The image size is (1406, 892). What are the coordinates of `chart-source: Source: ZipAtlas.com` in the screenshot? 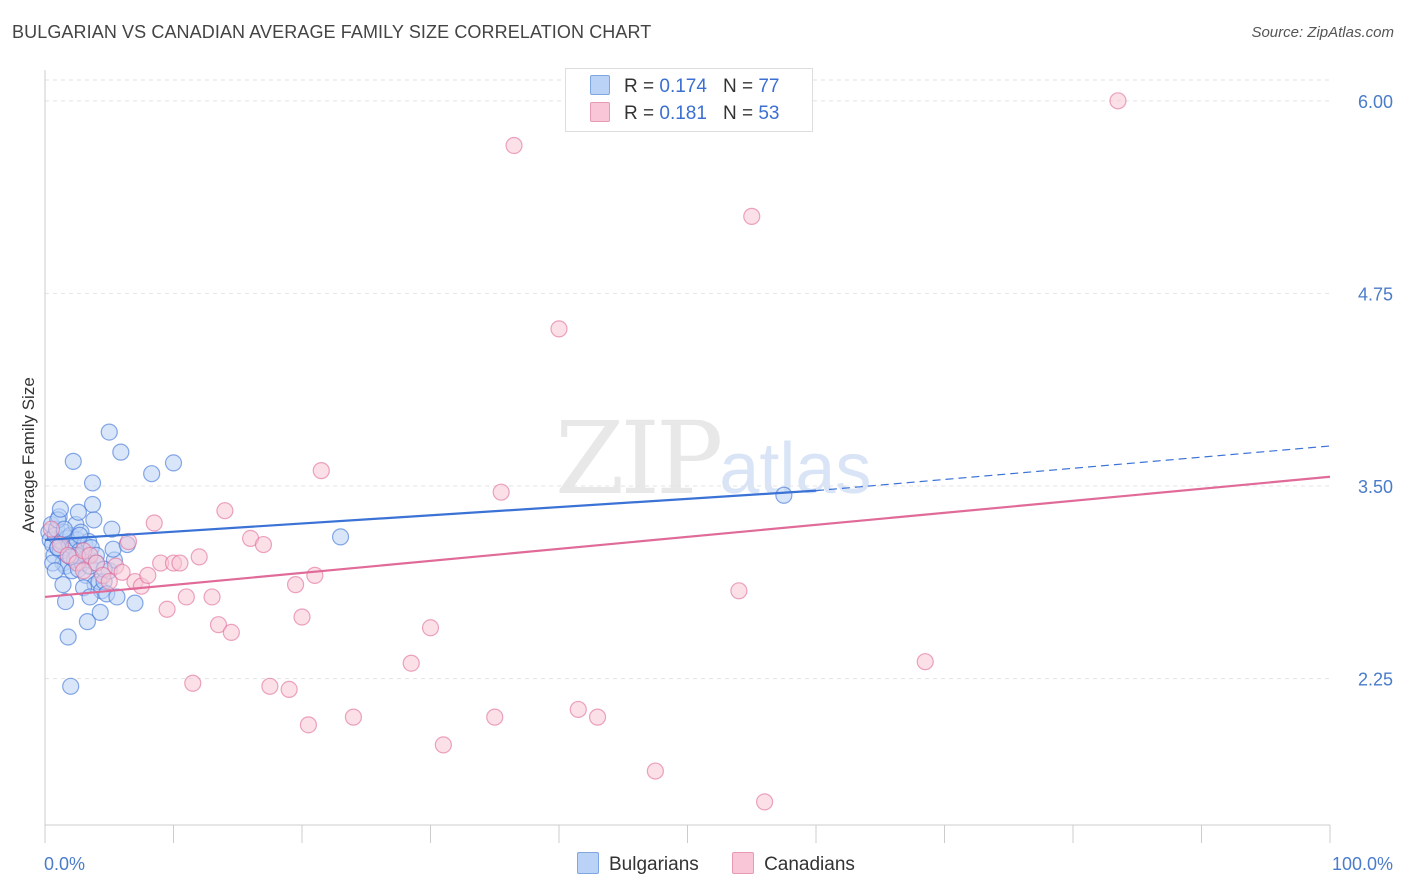 It's located at (1322, 32).